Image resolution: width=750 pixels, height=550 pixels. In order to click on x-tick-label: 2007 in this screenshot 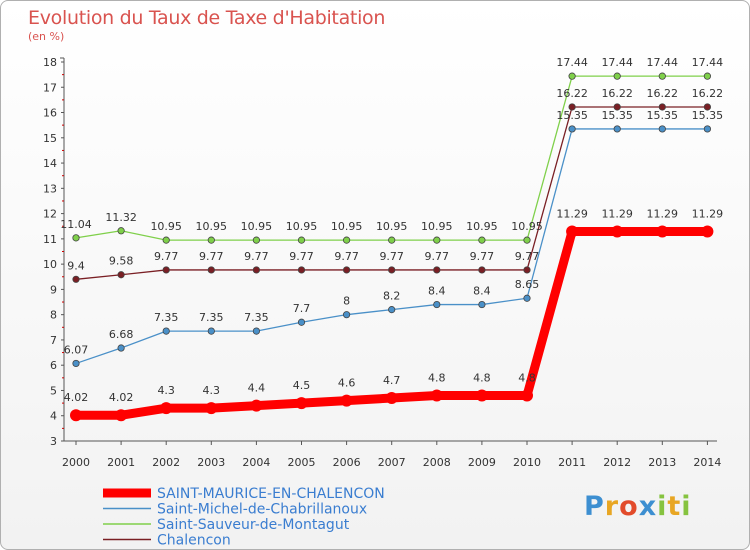, I will do `click(392, 462)`.